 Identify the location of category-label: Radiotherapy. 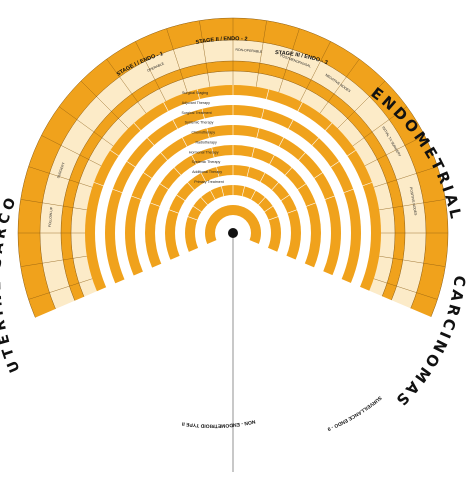
(206, 142).